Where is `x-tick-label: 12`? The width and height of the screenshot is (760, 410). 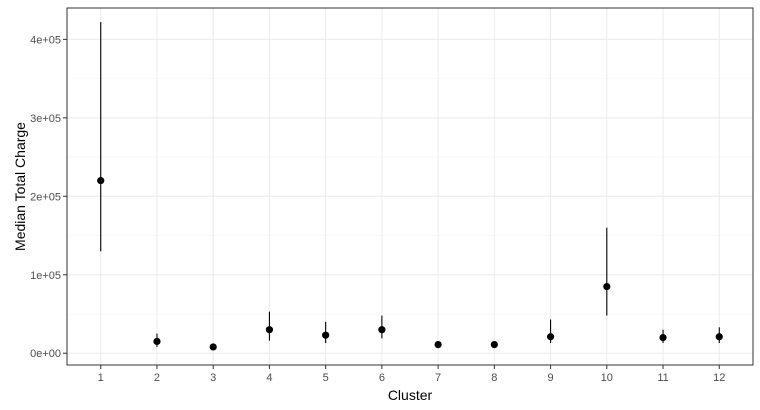
x-tick-label: 12 is located at coordinates (719, 378).